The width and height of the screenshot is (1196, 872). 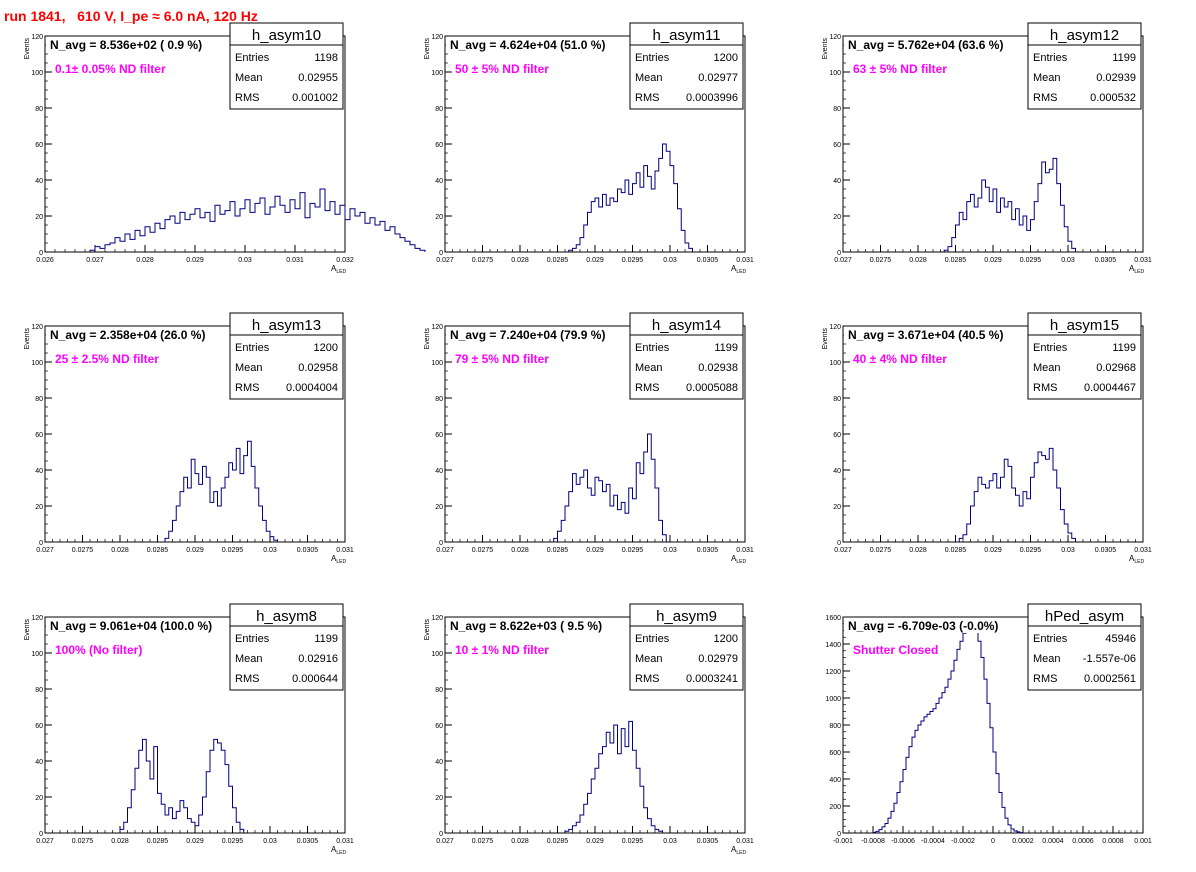 What do you see at coordinates (843, 841) in the screenshot?
I see `x-tick-label: -0.001` at bounding box center [843, 841].